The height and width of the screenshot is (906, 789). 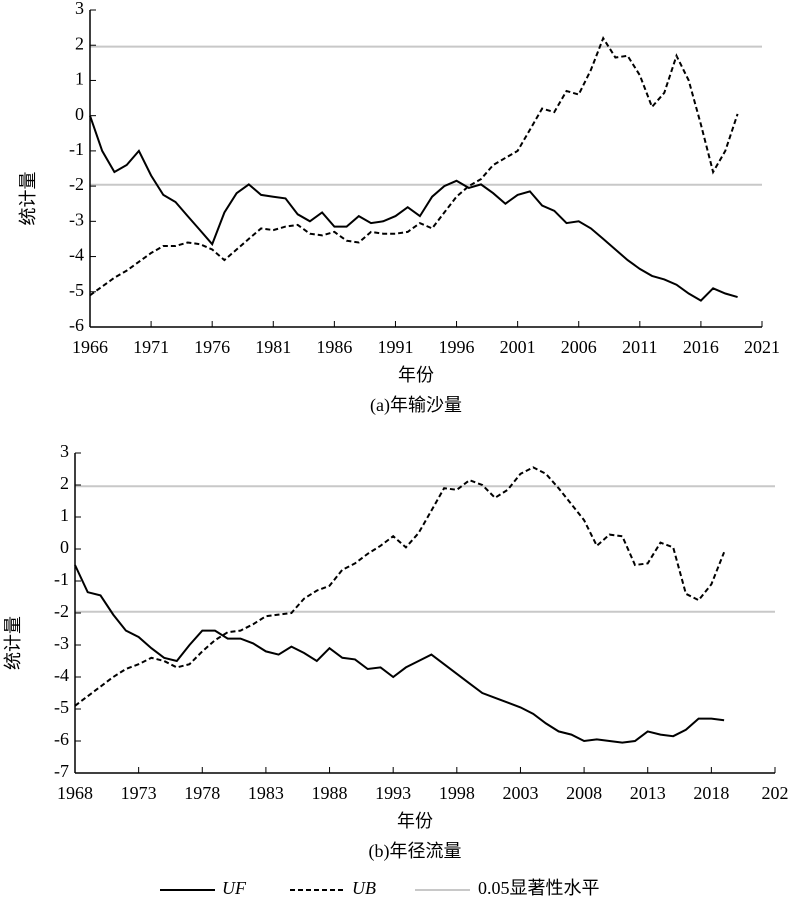 What do you see at coordinates (579, 347) in the screenshot?
I see `x-tick-label: 2006` at bounding box center [579, 347].